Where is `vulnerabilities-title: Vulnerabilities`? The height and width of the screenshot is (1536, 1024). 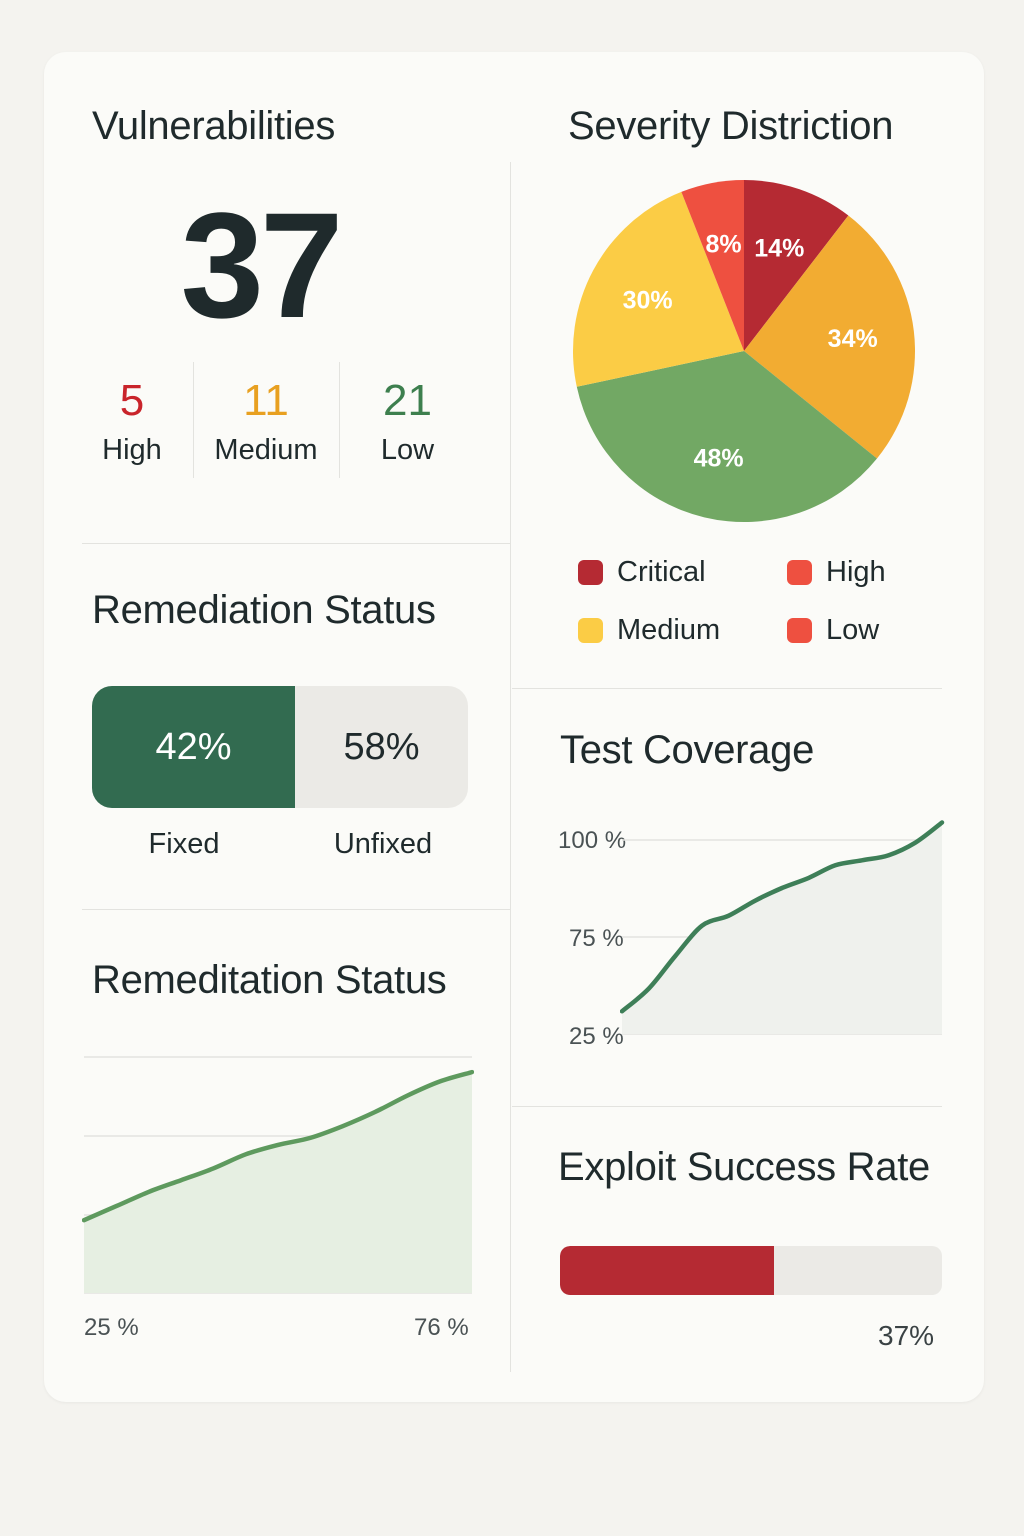
vulnerabilities-title: Vulnerabilities is located at coordinates (214, 126).